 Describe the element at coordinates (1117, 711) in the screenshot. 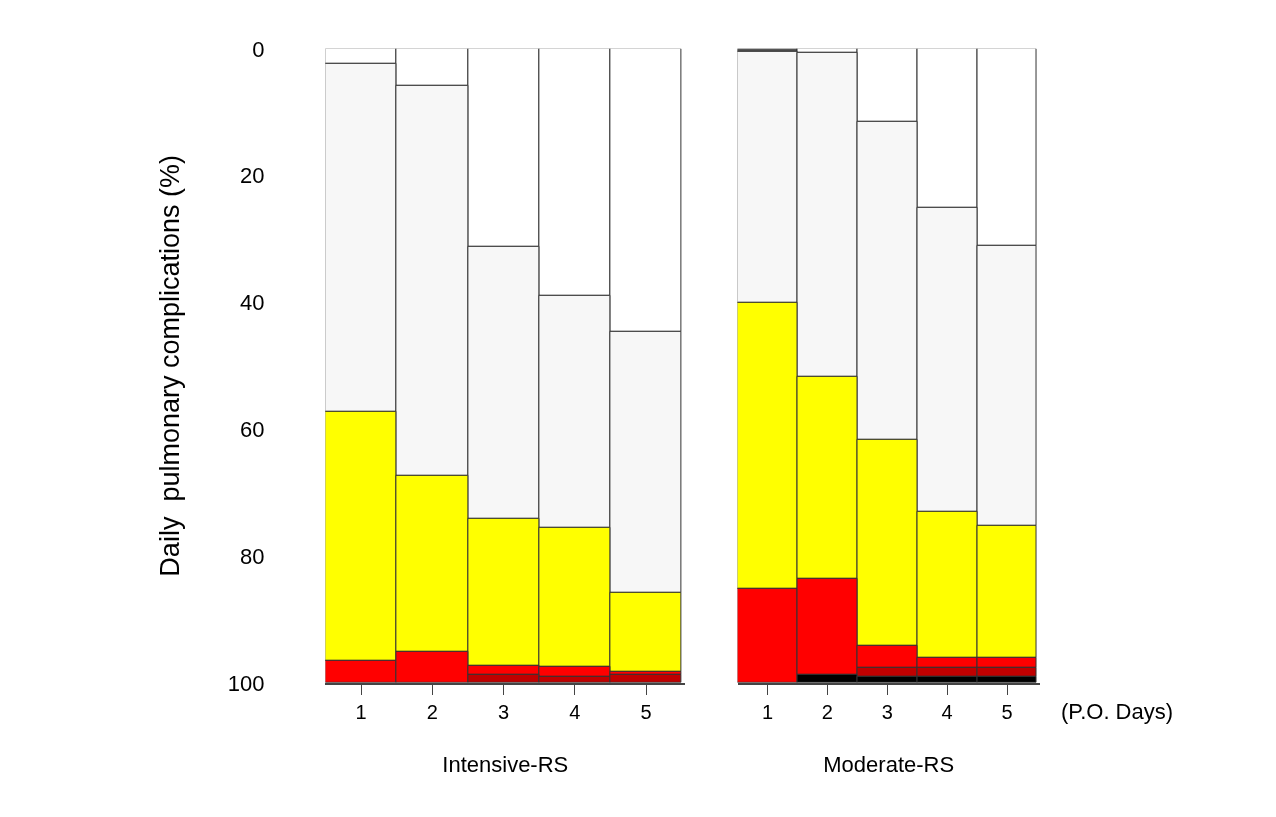

I see `text: (P.O. Days)` at that location.